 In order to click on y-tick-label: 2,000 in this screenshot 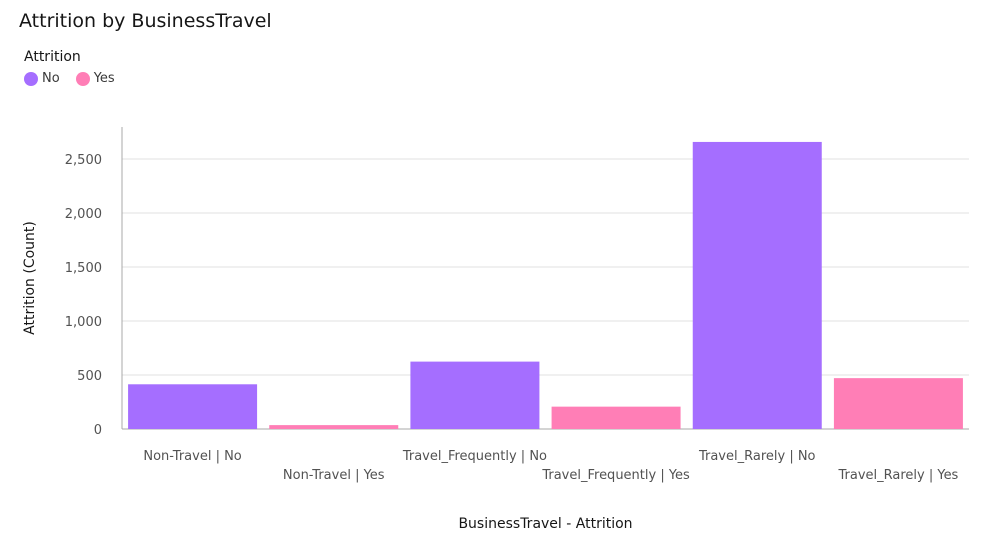, I will do `click(83, 214)`.